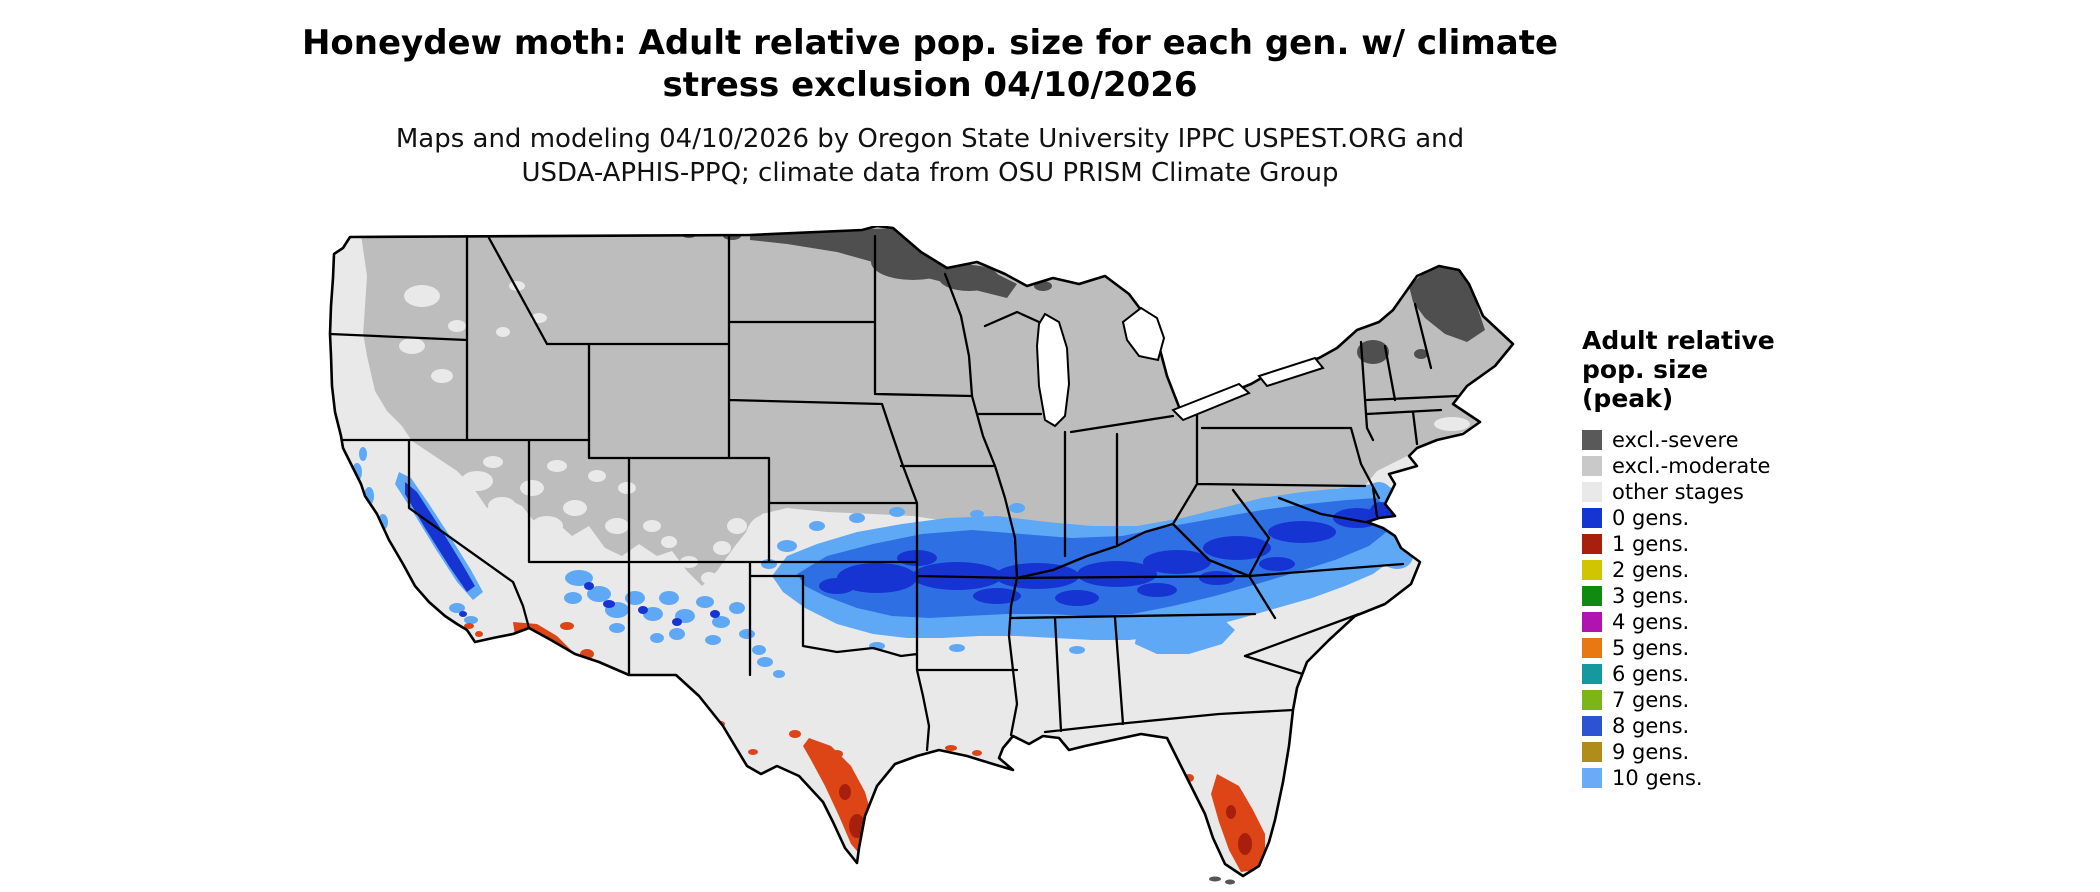 This screenshot has height=892, width=2100. What do you see at coordinates (1732, 518) in the screenshot?
I see `legend-item: 0 gens.` at bounding box center [1732, 518].